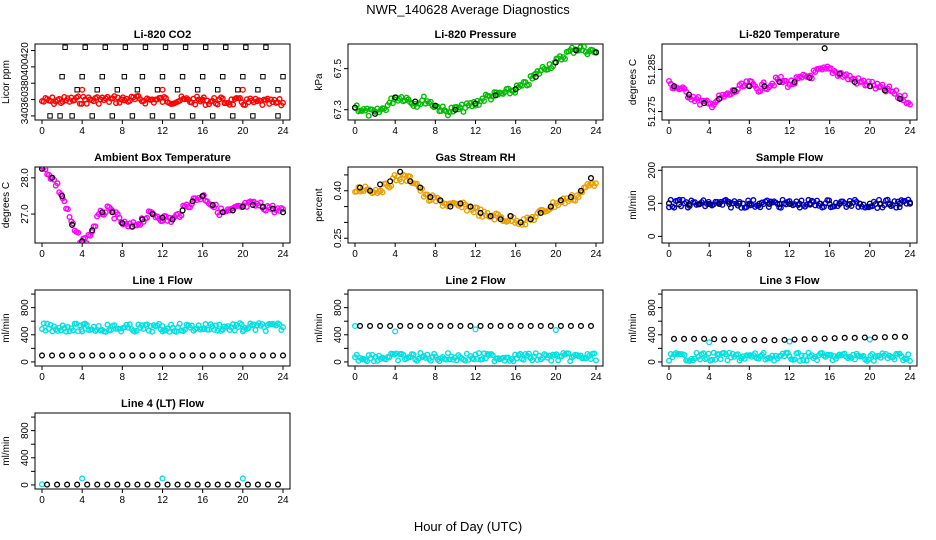 The image size is (936, 540). I want to click on y-tick-label: 67.5, so click(338, 68).